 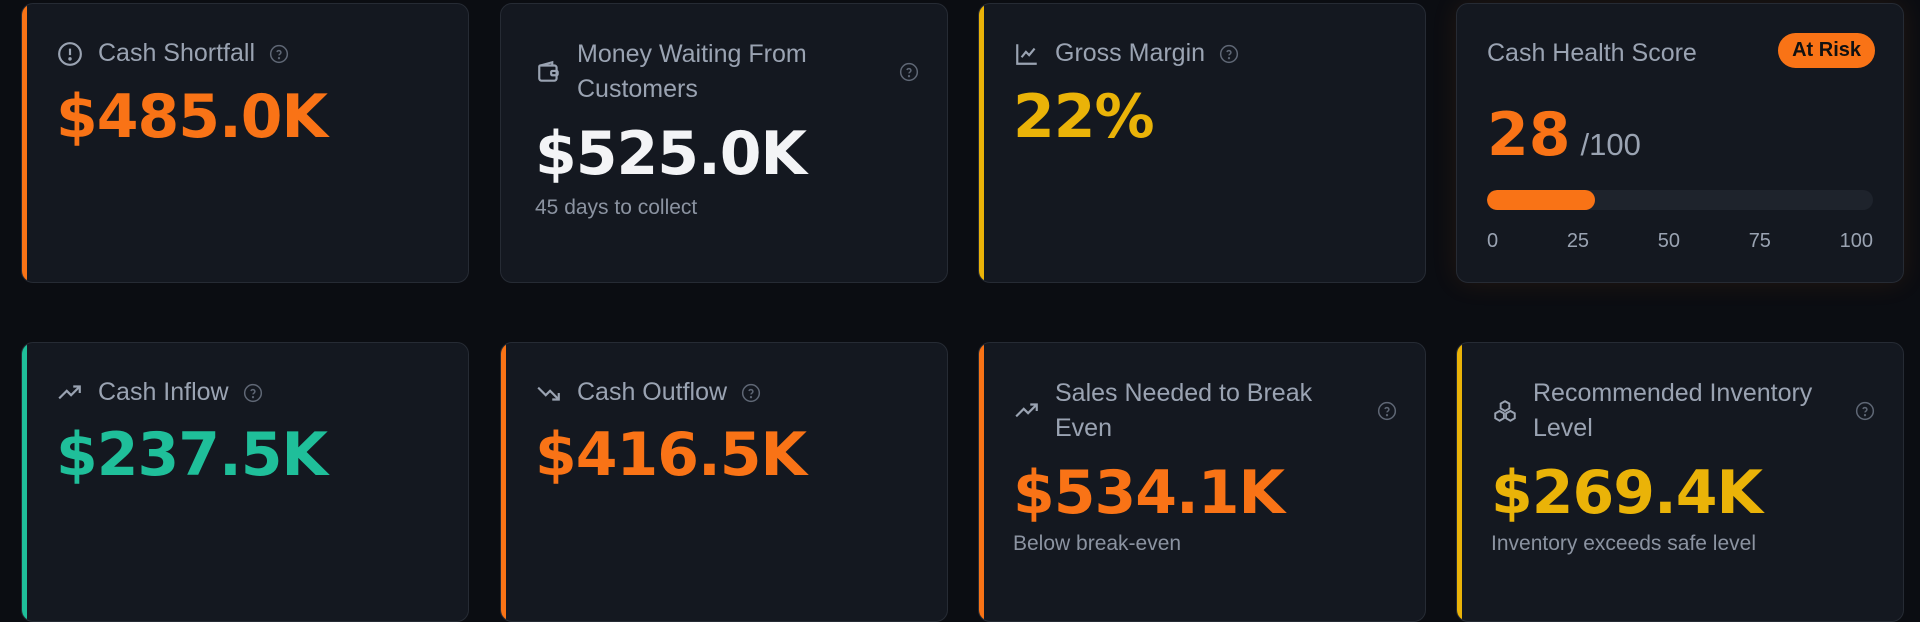 I want to click on card-title: Cash Health Score, so click(x=1592, y=53).